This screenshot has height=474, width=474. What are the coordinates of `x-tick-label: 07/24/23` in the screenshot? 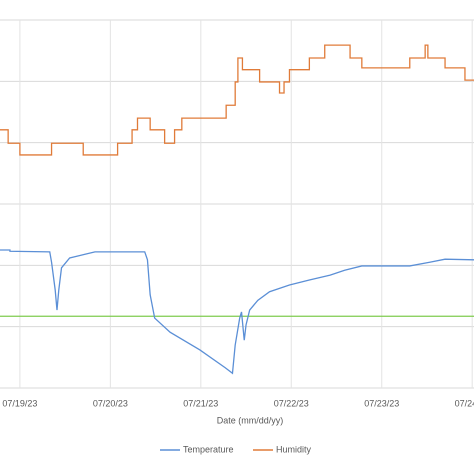 It's located at (464, 403).